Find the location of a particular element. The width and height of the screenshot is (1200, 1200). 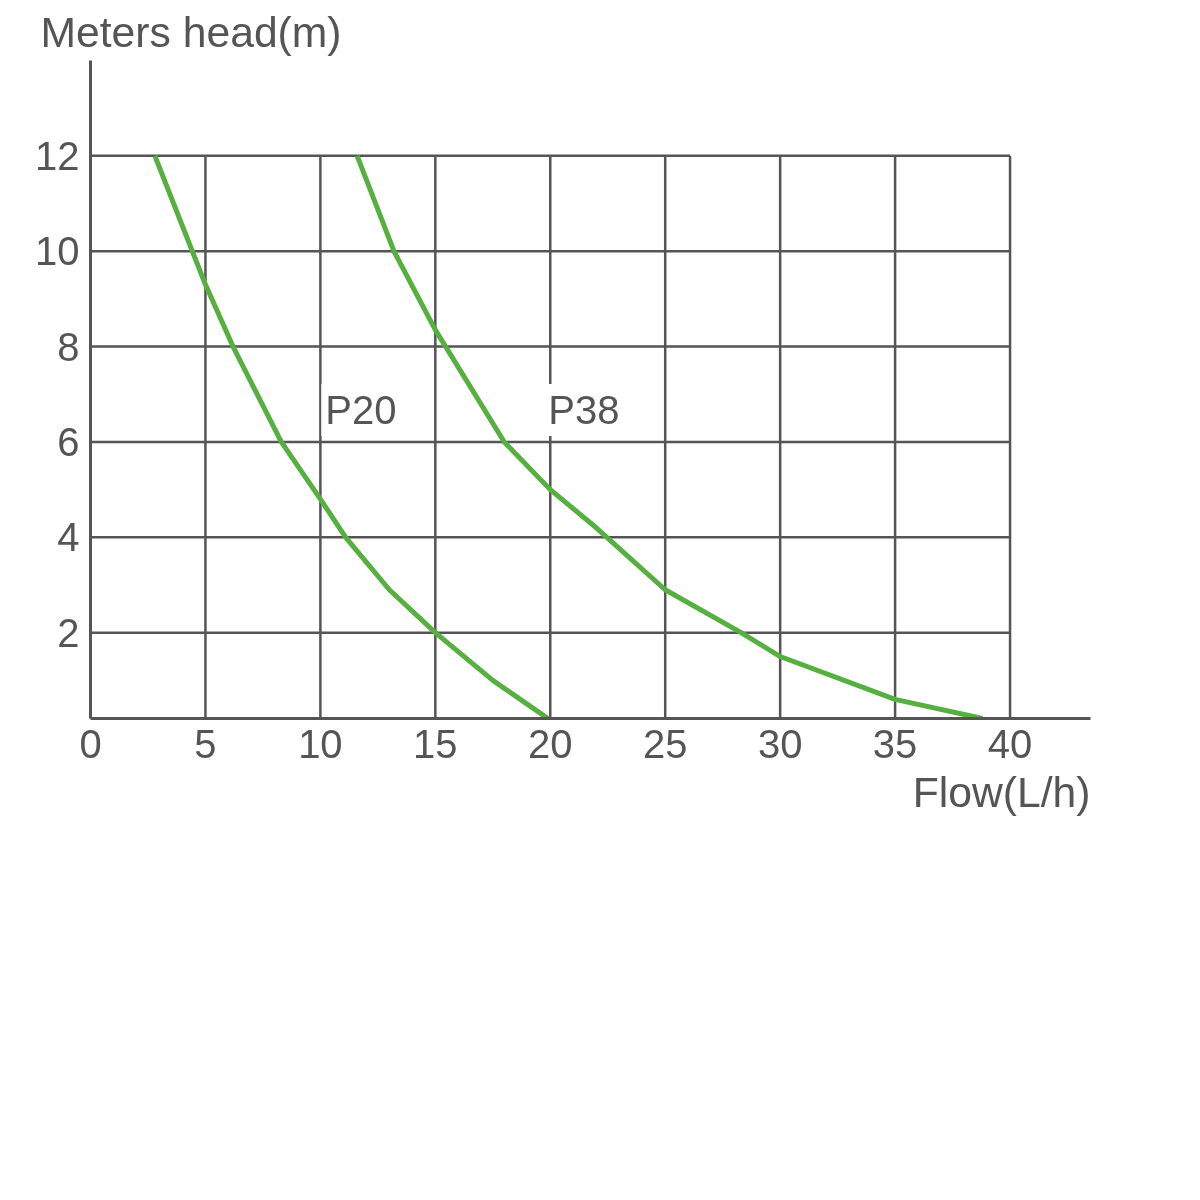

x-tick-label: 25 is located at coordinates (665, 743).